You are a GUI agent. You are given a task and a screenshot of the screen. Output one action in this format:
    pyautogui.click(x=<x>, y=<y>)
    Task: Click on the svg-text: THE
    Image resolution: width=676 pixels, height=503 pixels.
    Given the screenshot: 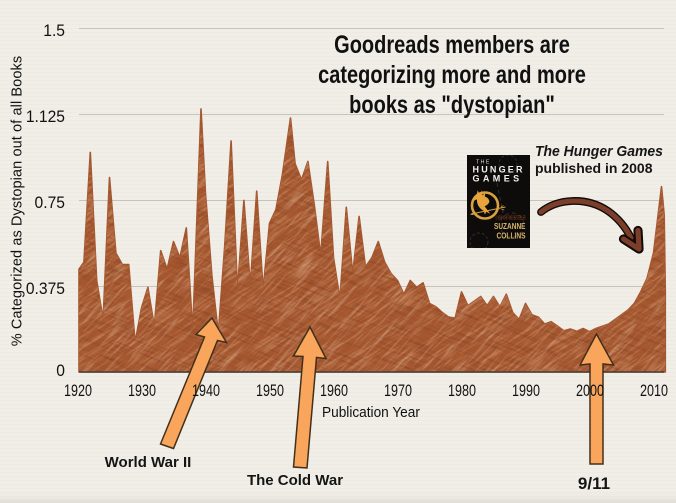 What is the action you would take?
    pyautogui.click(x=483, y=163)
    